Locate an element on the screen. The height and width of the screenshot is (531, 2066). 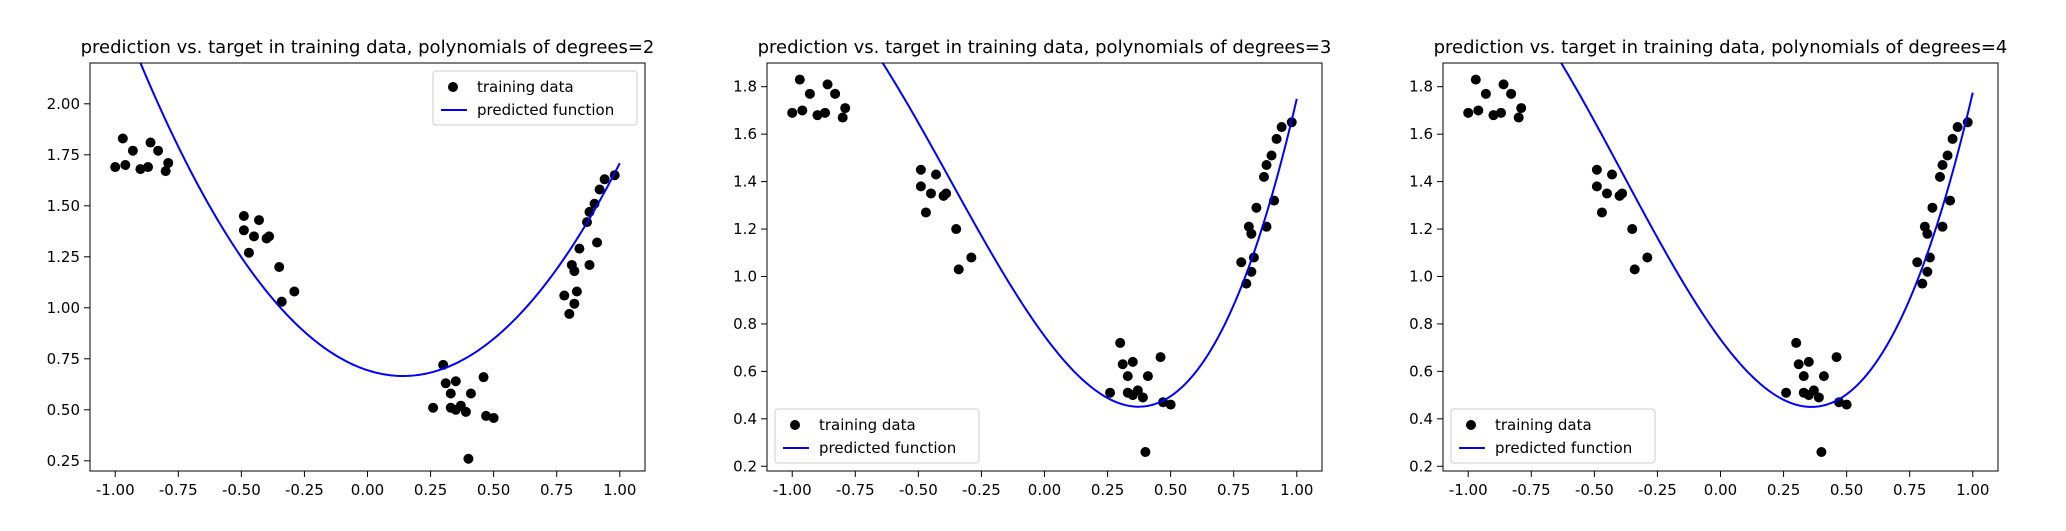
y-tick-label: 1.00 is located at coordinates (63, 308).